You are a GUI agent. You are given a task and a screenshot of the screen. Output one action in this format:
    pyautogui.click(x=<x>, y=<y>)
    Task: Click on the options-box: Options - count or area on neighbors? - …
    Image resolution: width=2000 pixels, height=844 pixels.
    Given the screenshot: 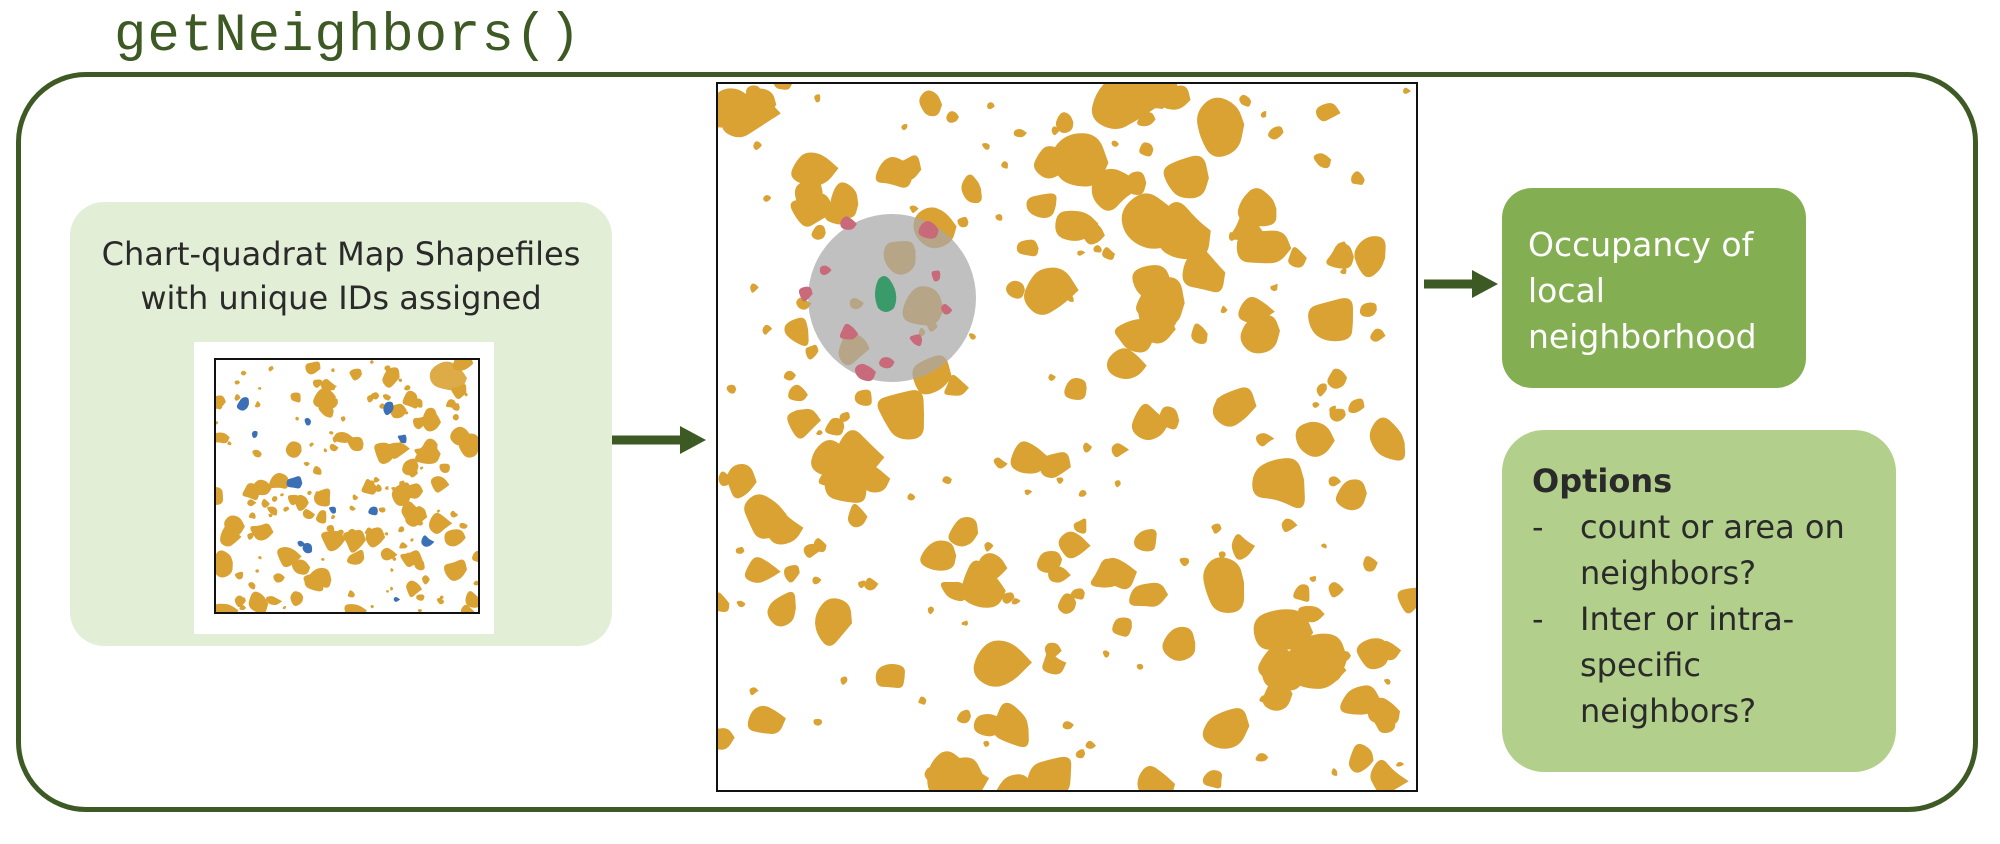 What is the action you would take?
    pyautogui.click(x=1699, y=601)
    